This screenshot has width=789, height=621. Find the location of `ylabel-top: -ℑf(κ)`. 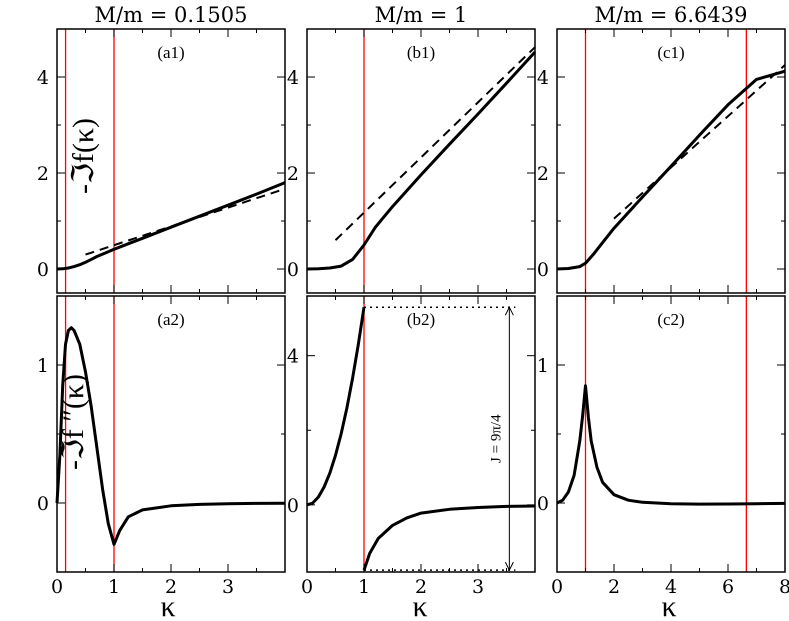

ylabel-top: -ℑf(κ) is located at coordinates (83, 156).